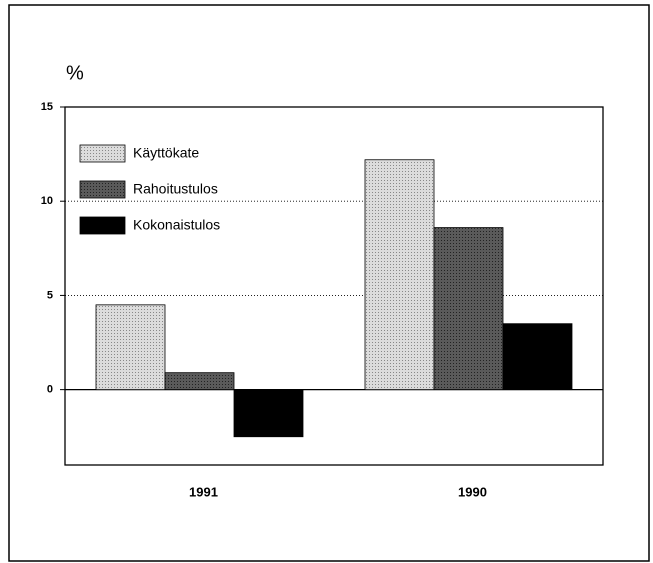 The image size is (653, 563). Describe the element at coordinates (203, 491) in the screenshot. I see `x-tick-label: 1991` at that location.